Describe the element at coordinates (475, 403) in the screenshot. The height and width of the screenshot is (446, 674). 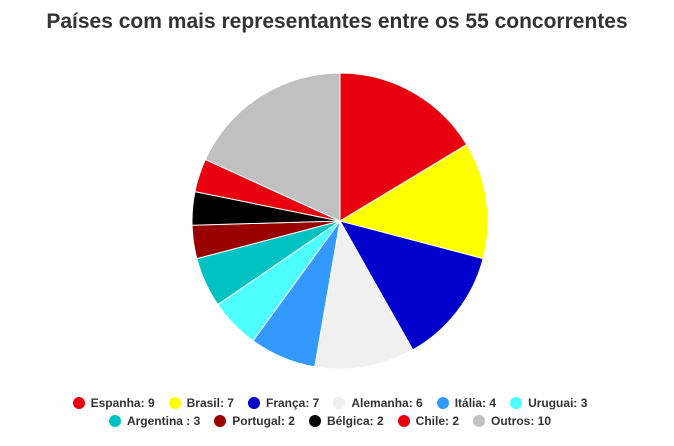
I see `legend-label: Itália: 4` at that location.